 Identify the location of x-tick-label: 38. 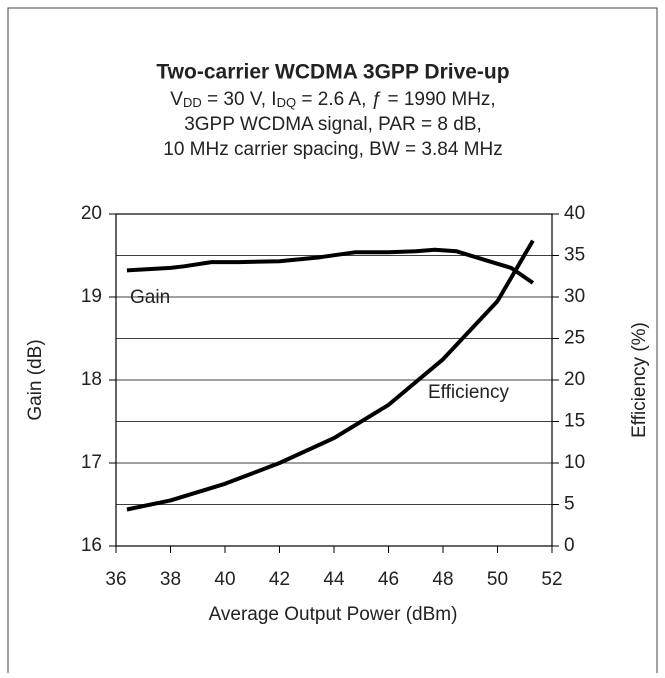
(170, 579).